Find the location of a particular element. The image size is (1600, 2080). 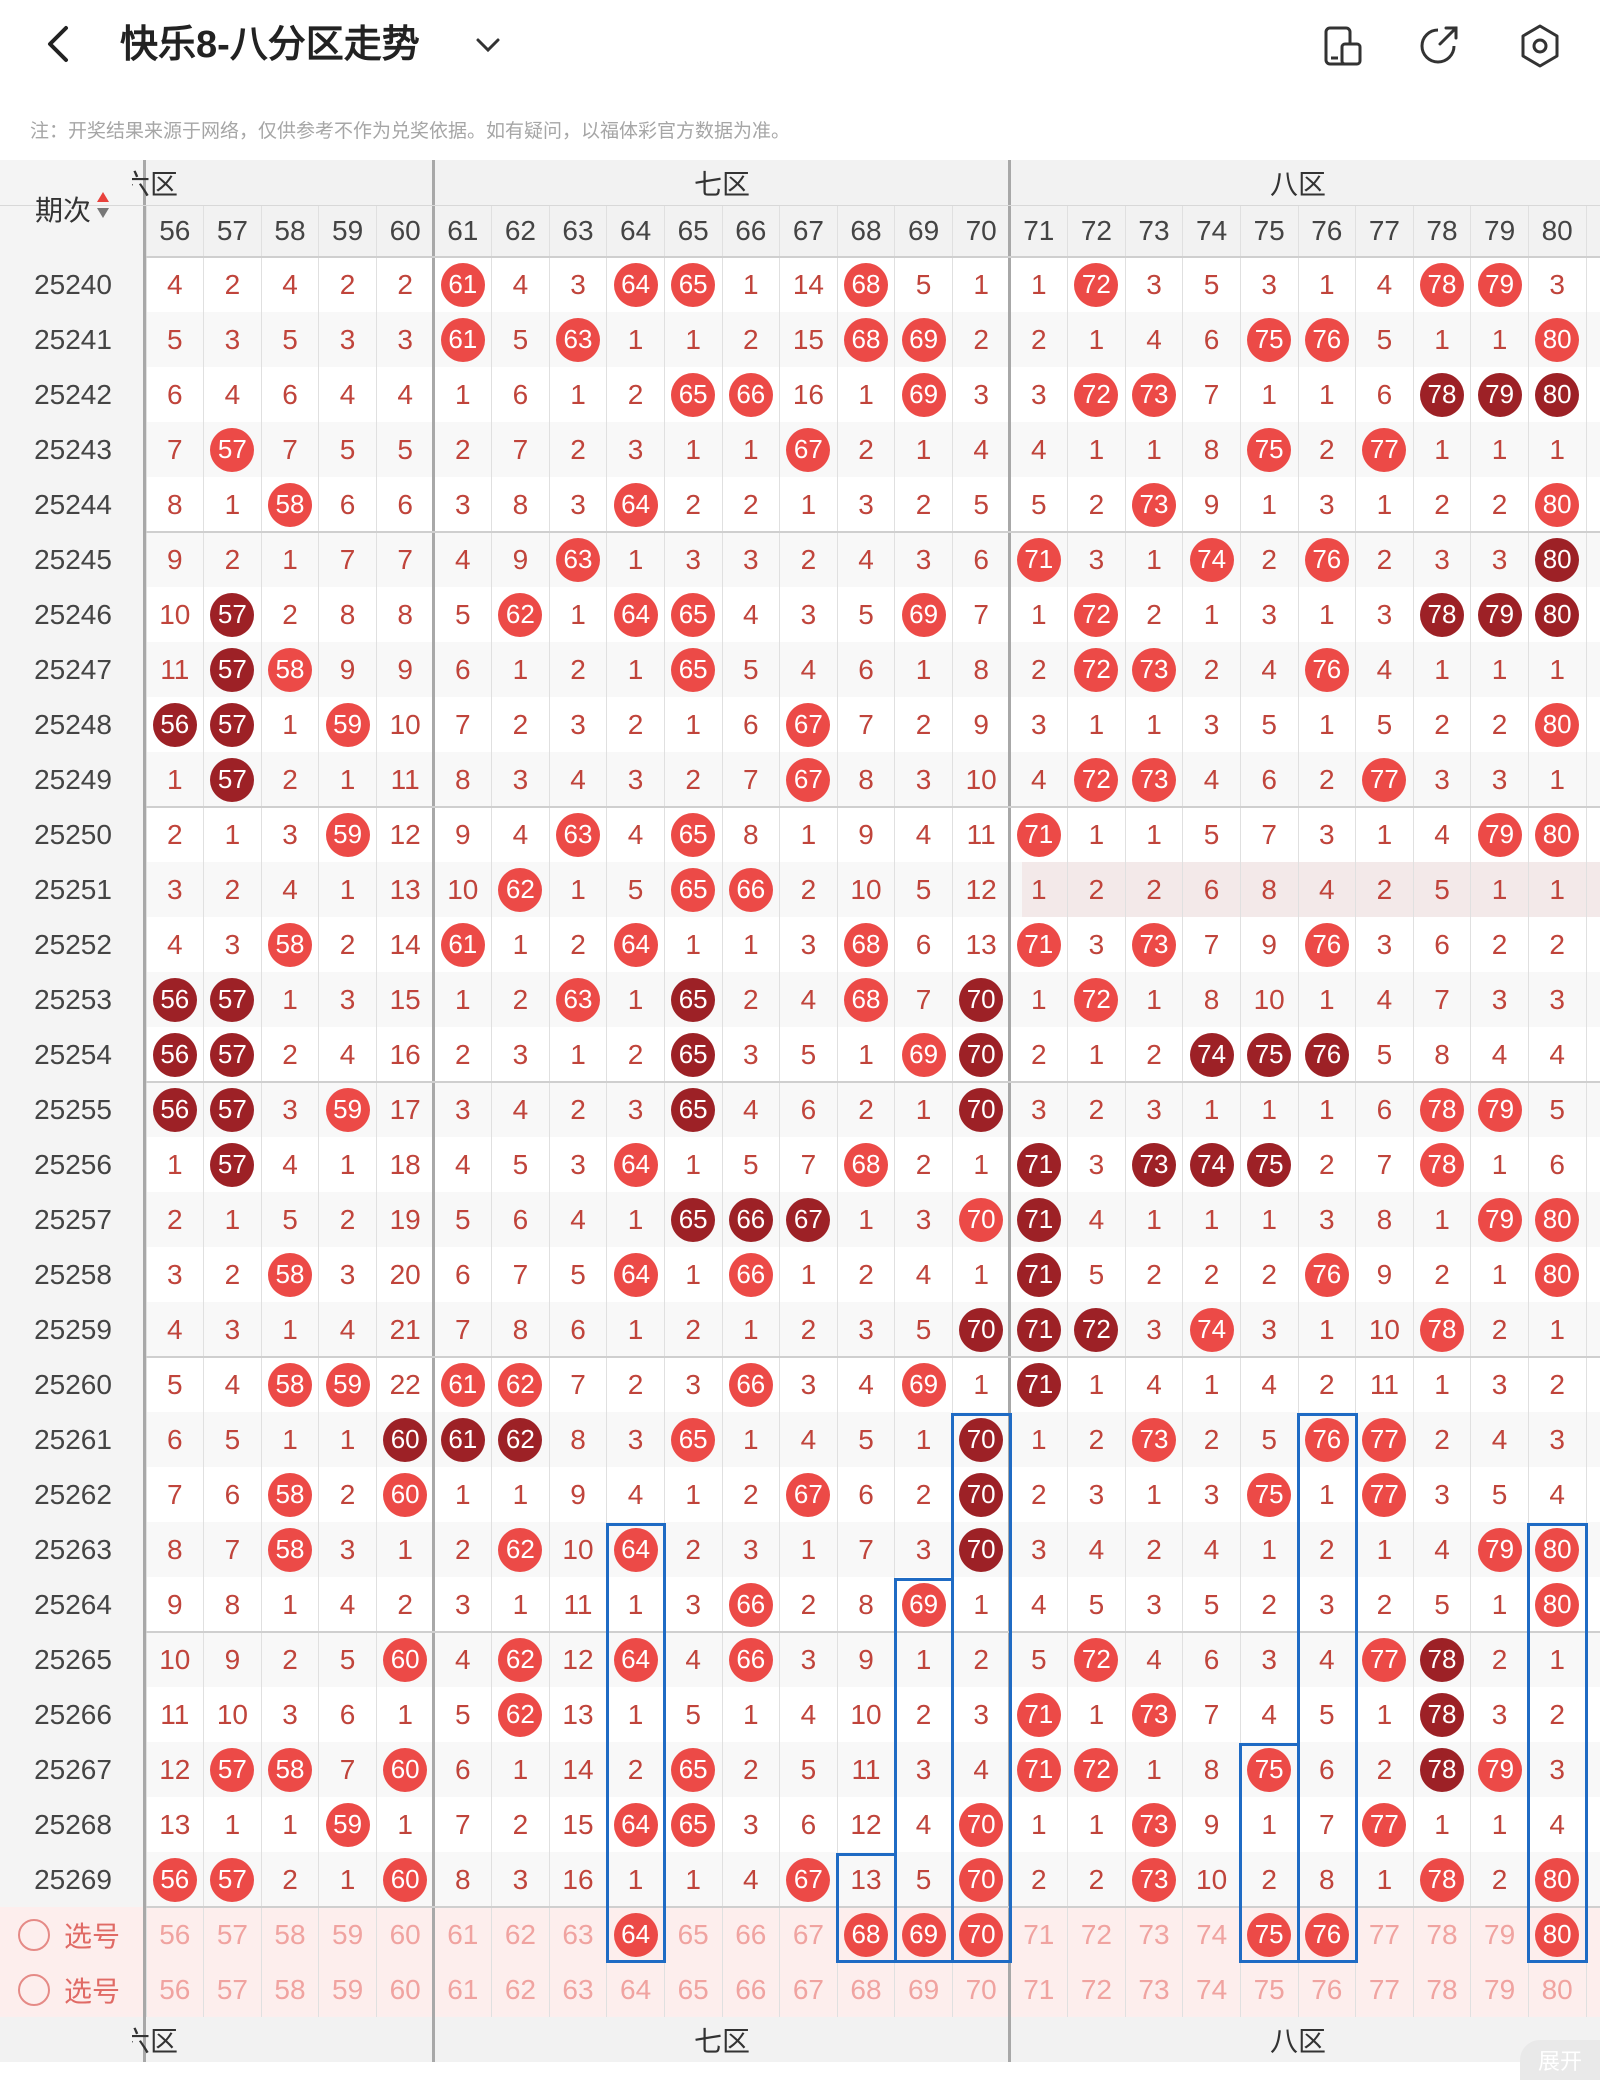

picked-ball: 75 is located at coordinates (1269, 1934).